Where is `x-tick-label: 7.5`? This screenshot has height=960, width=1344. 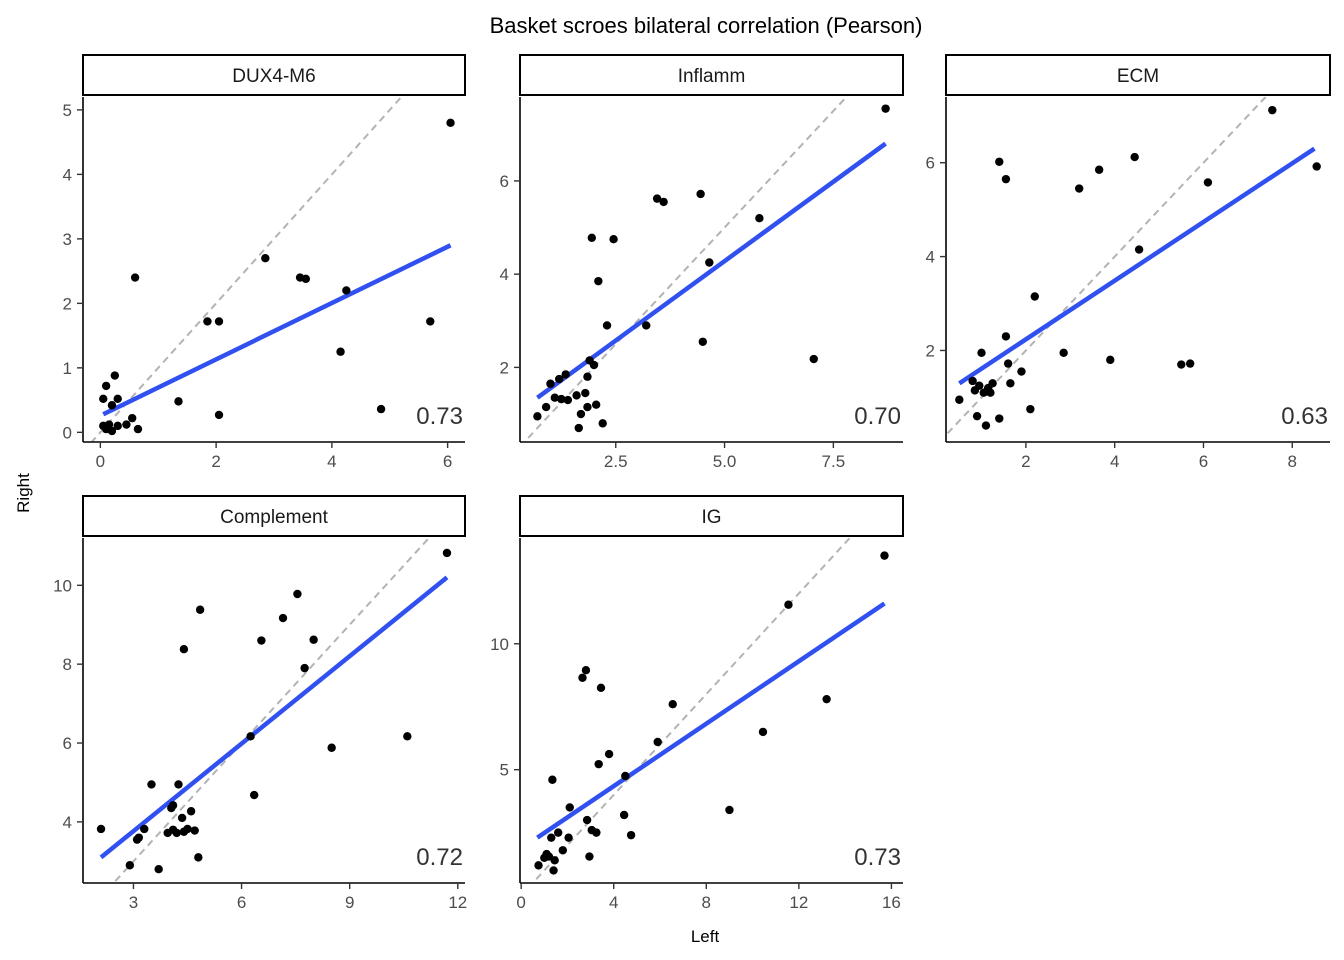 x-tick-label: 7.5 is located at coordinates (834, 461).